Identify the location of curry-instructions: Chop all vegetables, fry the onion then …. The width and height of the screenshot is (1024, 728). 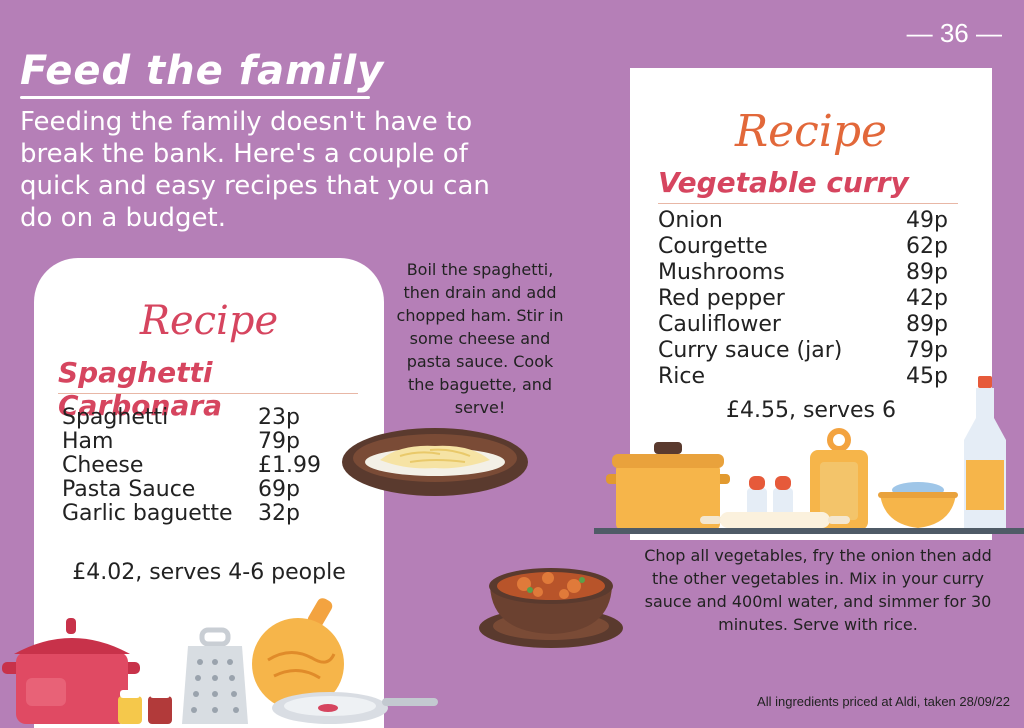
(818, 590).